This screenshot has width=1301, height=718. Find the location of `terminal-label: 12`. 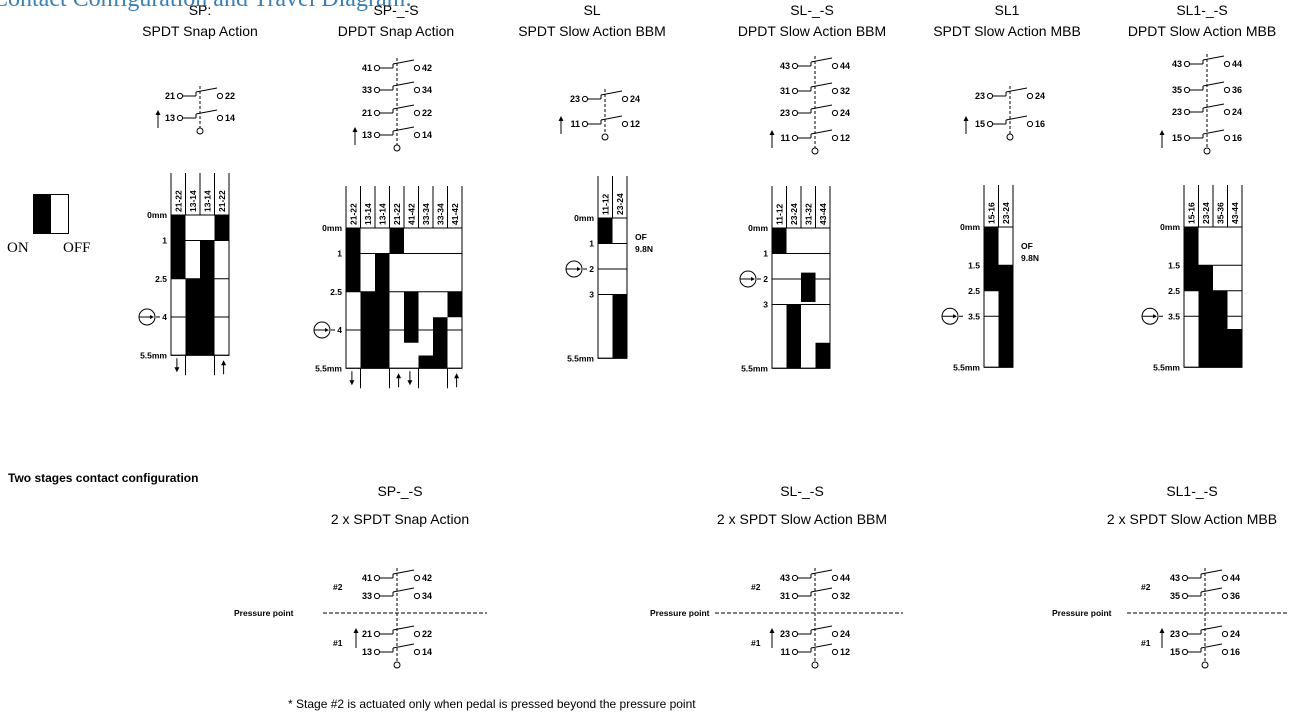

terminal-label: 12 is located at coordinates (845, 652).